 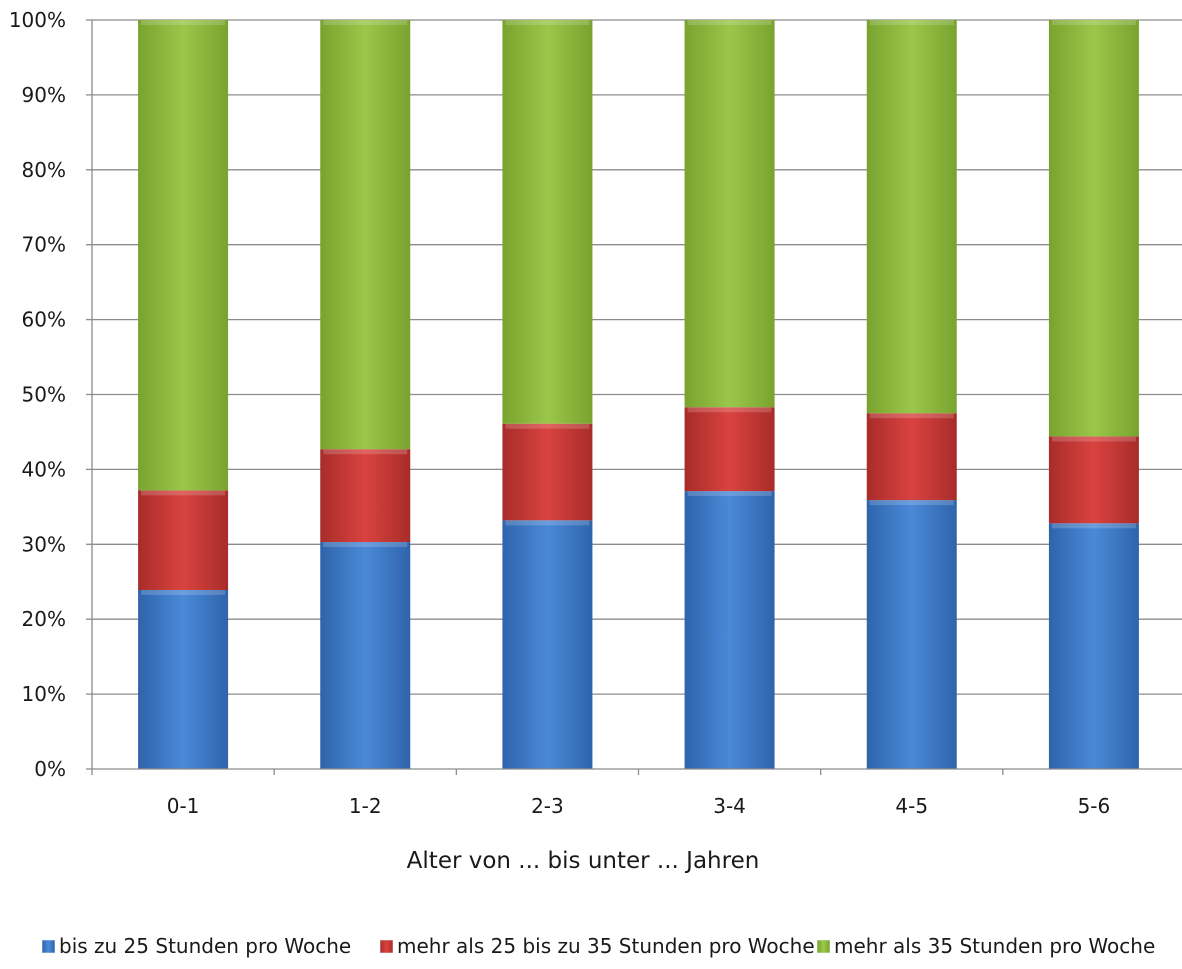 I want to click on x-tick-label: 5-6, so click(x=1094, y=806).